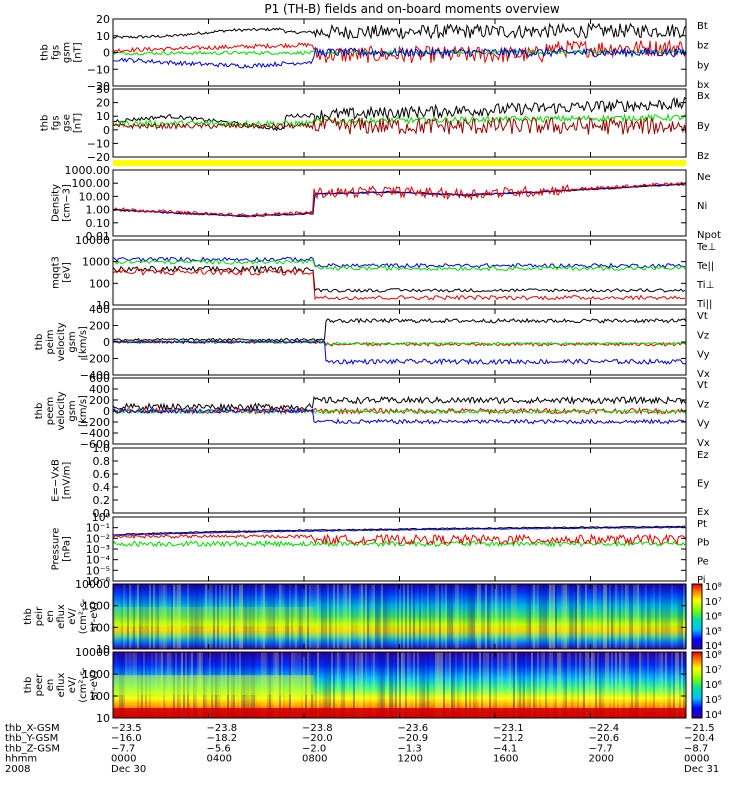 This screenshot has height=800, width=750. What do you see at coordinates (317, 738) in the screenshot?
I see `x-tick-label: −20.0` at bounding box center [317, 738].